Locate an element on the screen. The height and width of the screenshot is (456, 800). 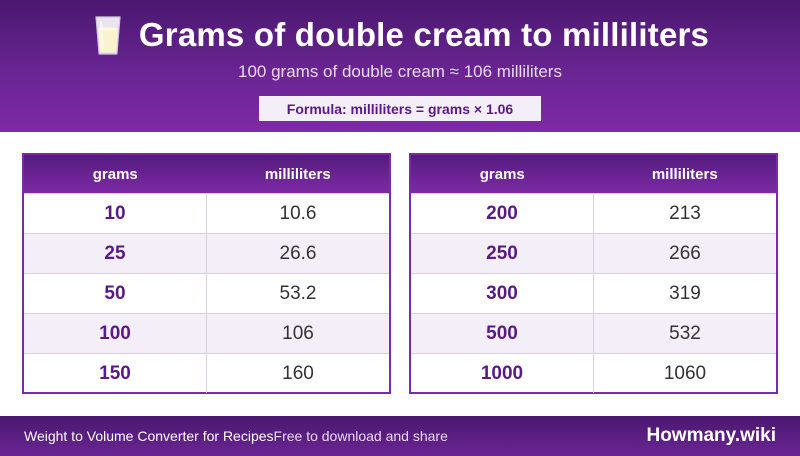
glass-of-milk-icon is located at coordinates (108, 35).